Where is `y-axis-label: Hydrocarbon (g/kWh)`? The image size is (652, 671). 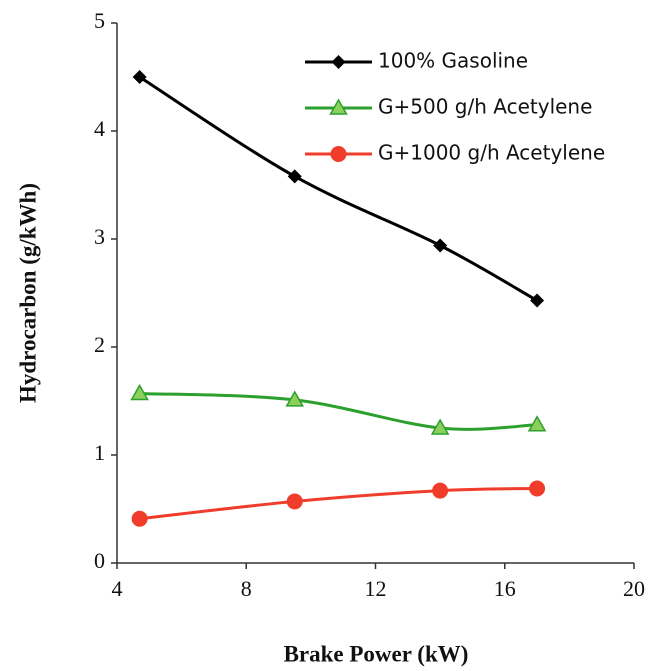 y-axis-label: Hydrocarbon (g/kWh) is located at coordinates (27, 293).